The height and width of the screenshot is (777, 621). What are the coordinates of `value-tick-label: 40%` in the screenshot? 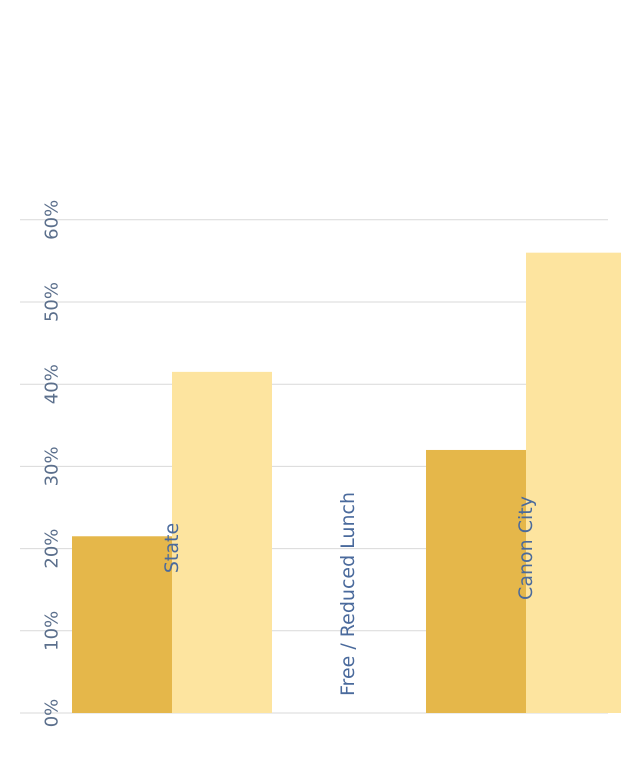 It's located at (52, 384).